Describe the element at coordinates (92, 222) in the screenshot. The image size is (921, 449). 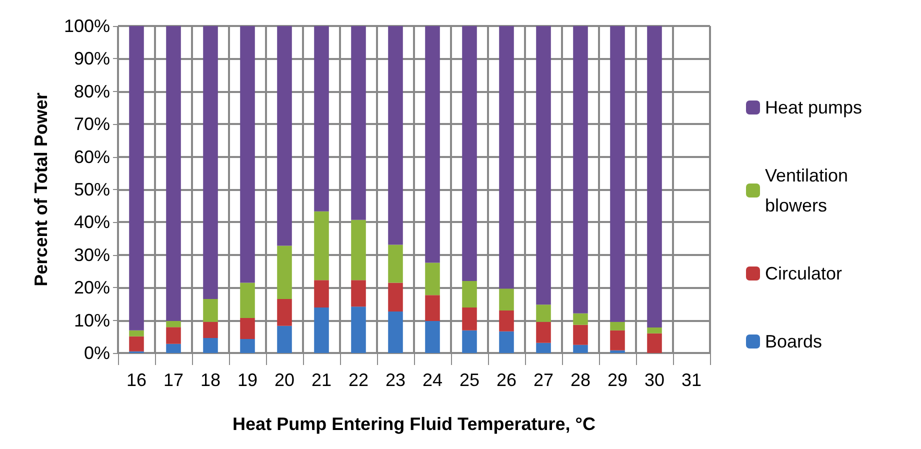
I see `y-tick-label: 40%` at that location.